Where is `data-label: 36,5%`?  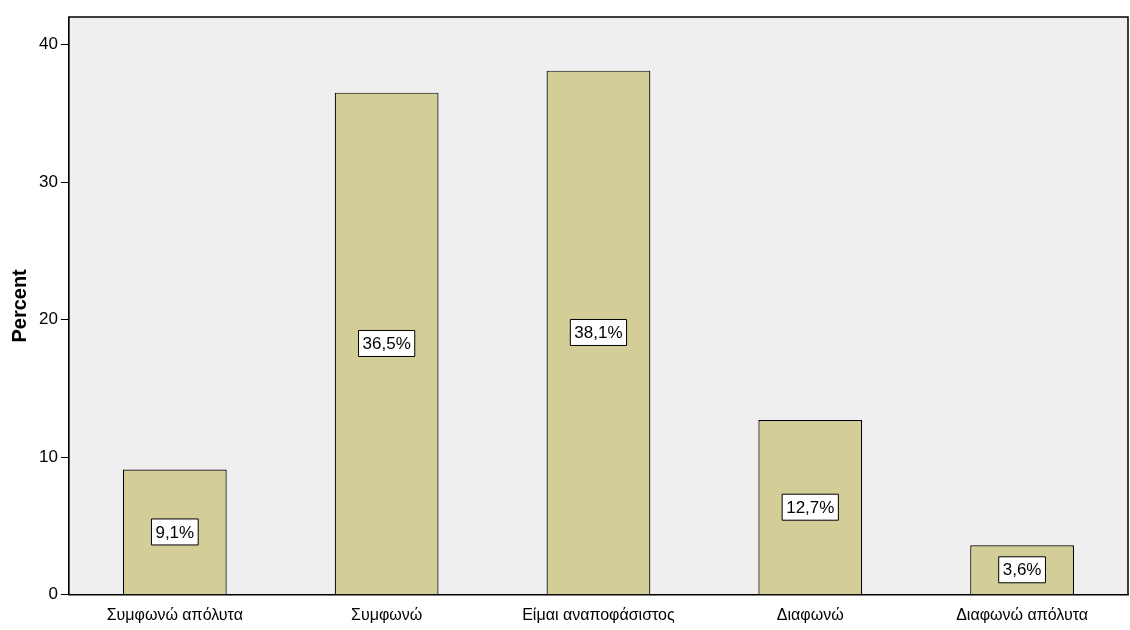
data-label: 36,5% is located at coordinates (386, 344).